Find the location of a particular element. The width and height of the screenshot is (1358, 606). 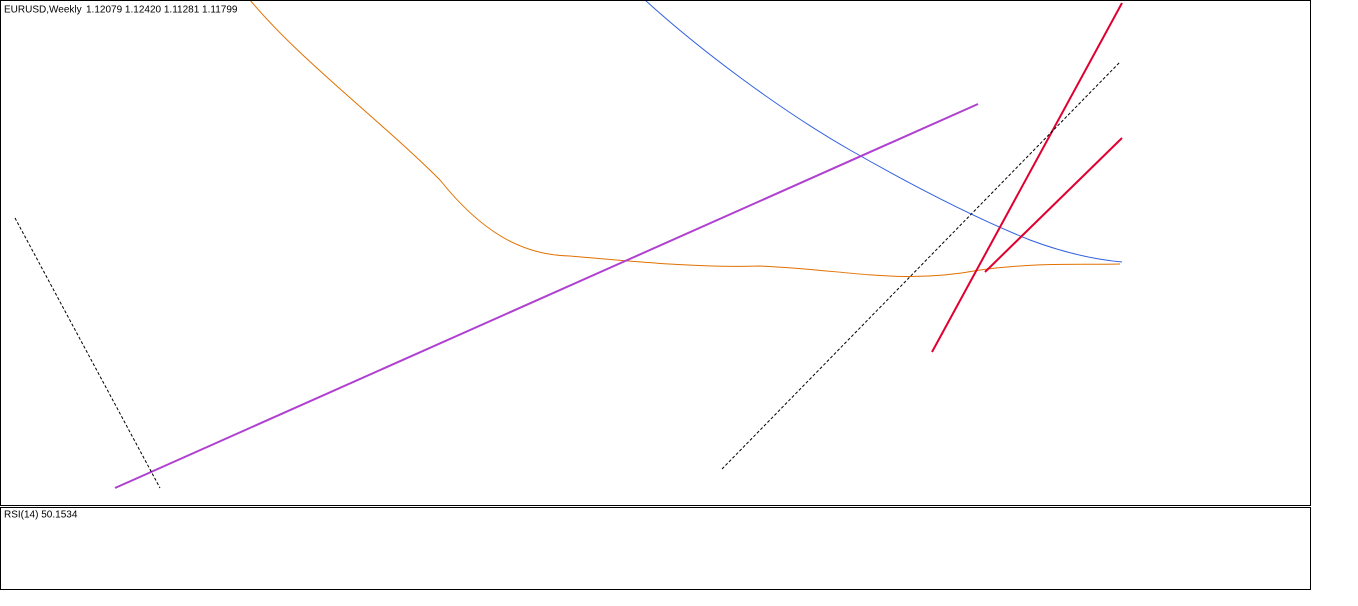

rsi-panel-frame is located at coordinates (655, 548).